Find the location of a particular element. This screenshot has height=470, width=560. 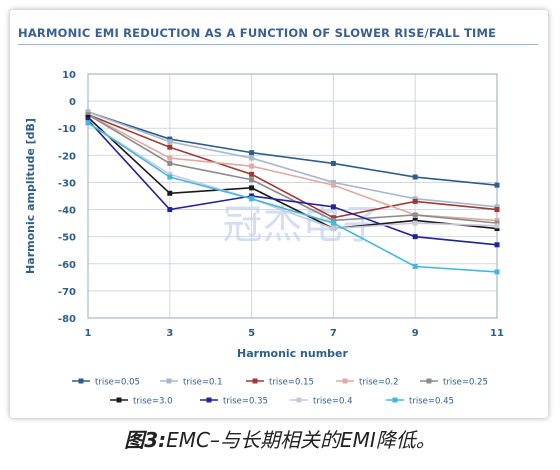

x-tick-labels: 1 3 5 7 9 11 is located at coordinates (294, 333).